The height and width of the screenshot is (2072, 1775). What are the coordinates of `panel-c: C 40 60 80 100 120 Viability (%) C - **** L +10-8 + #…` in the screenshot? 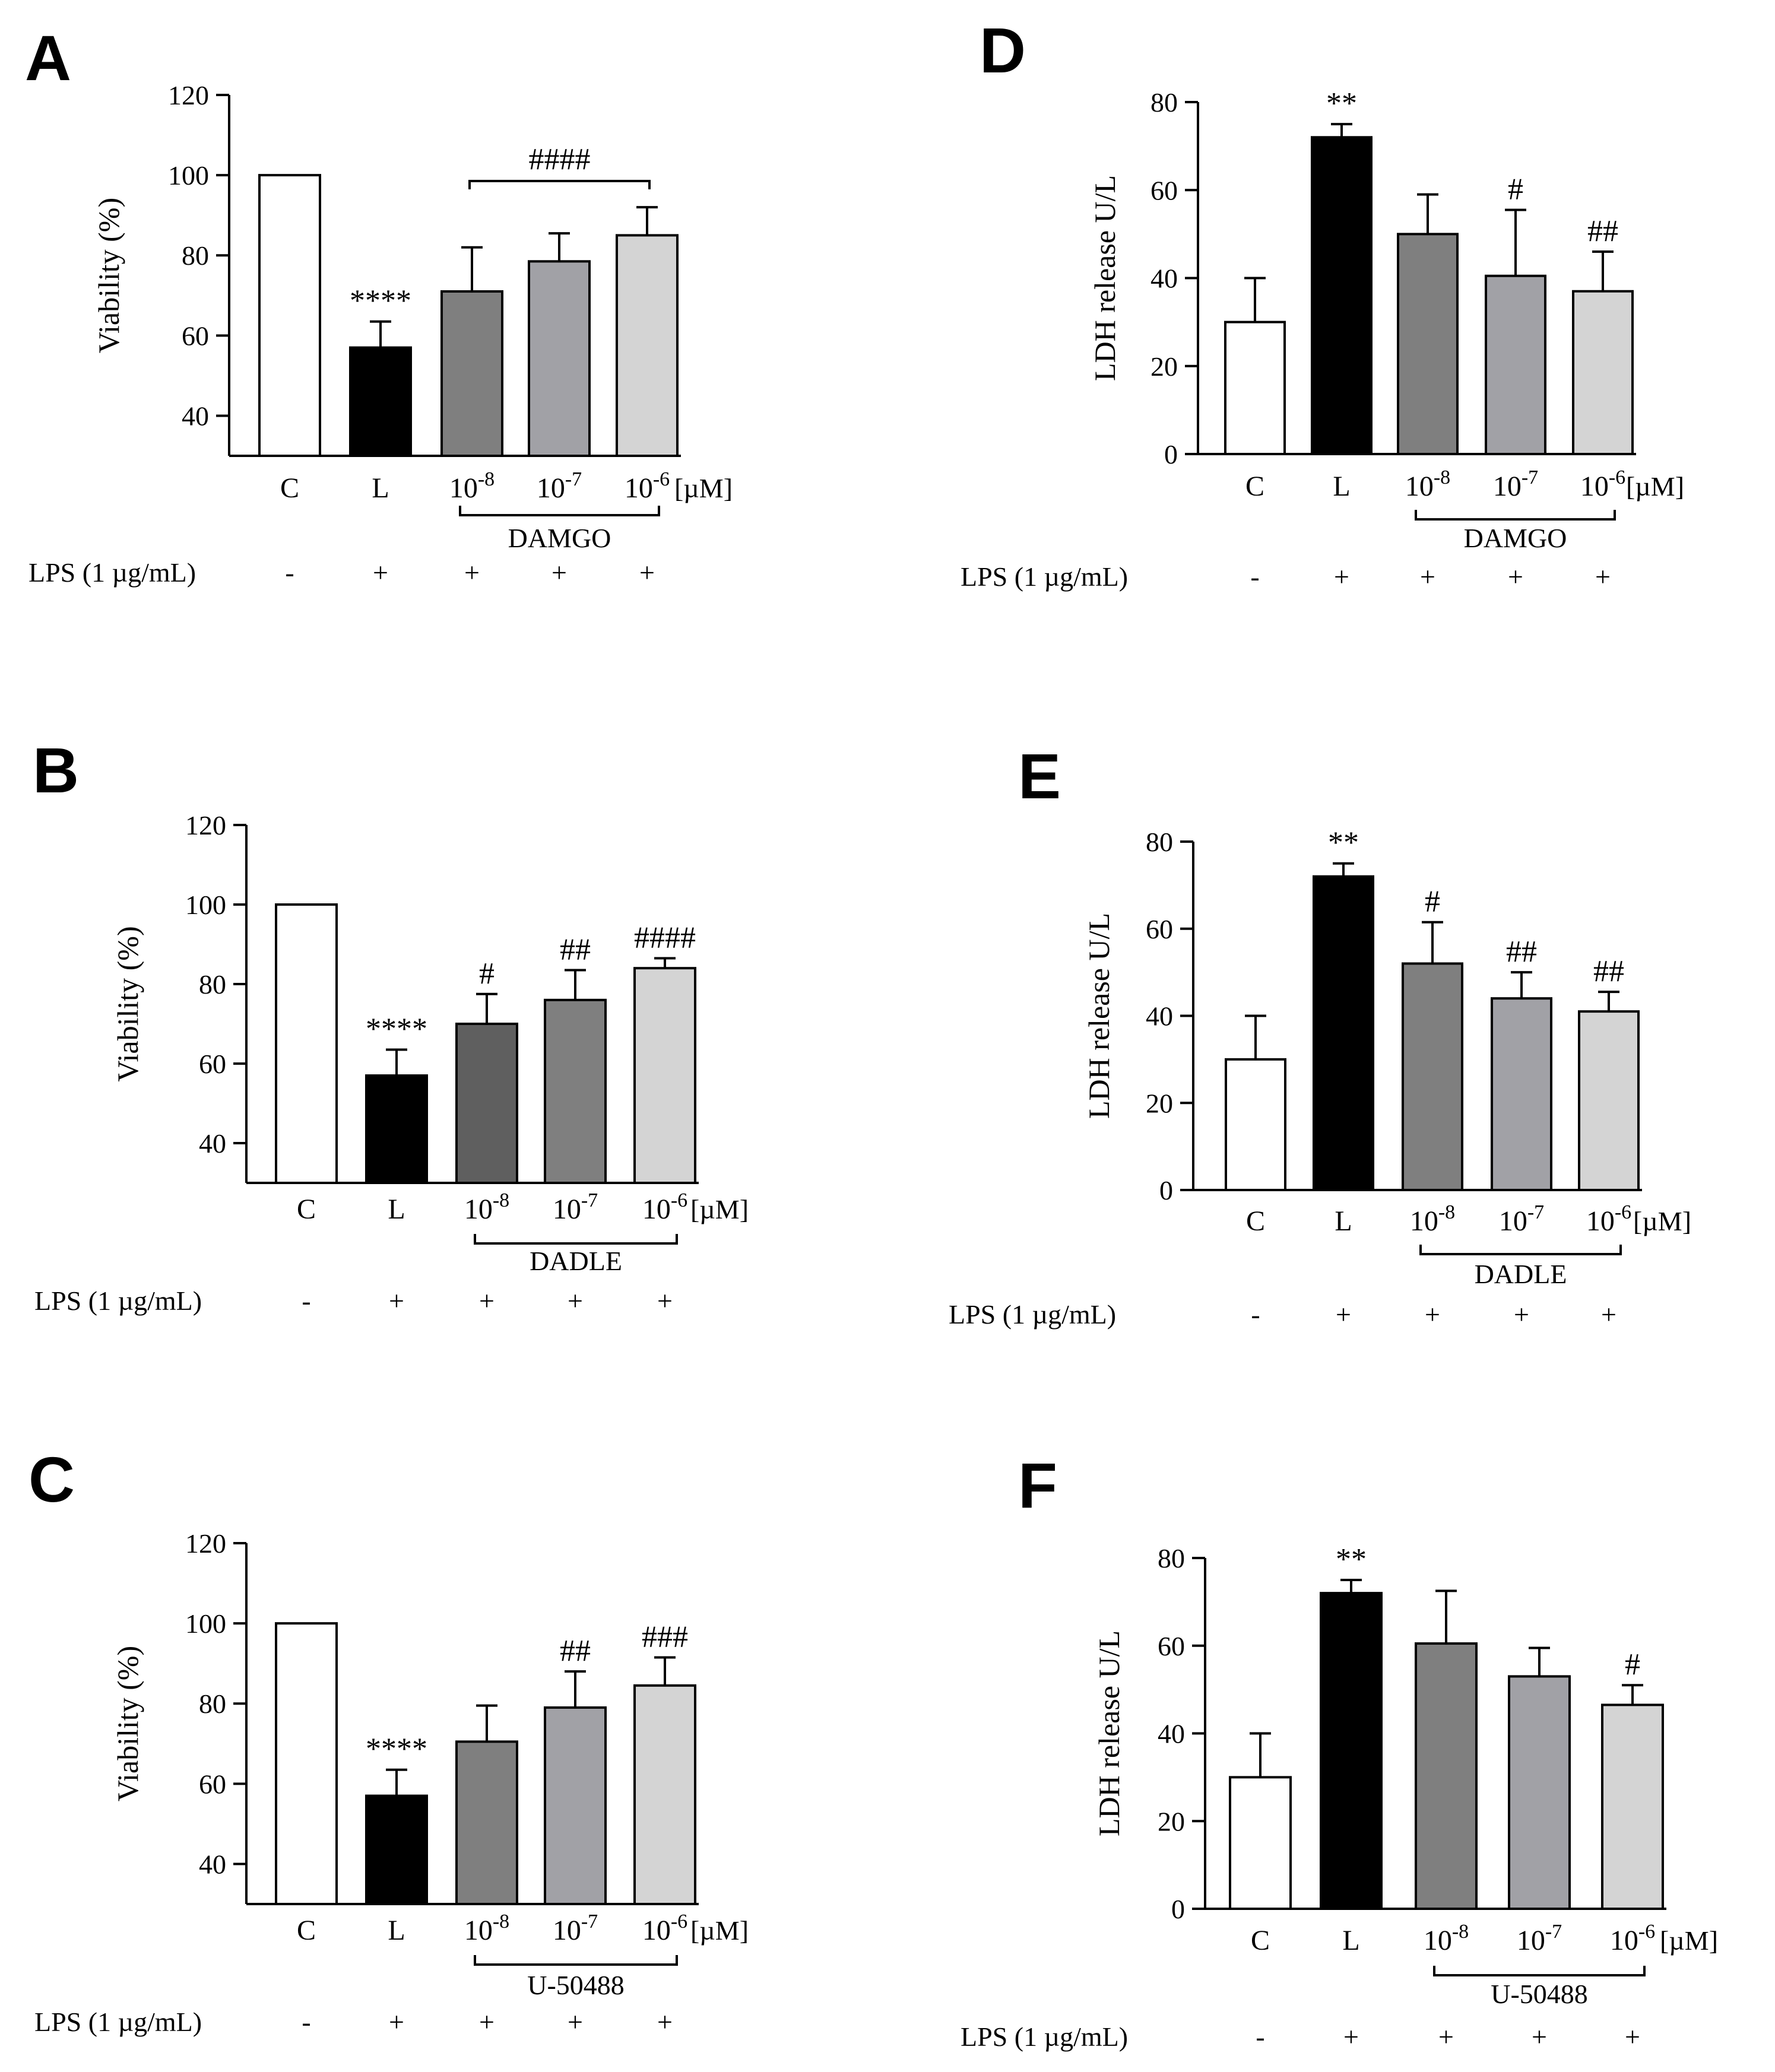 It's located at (388, 1740).